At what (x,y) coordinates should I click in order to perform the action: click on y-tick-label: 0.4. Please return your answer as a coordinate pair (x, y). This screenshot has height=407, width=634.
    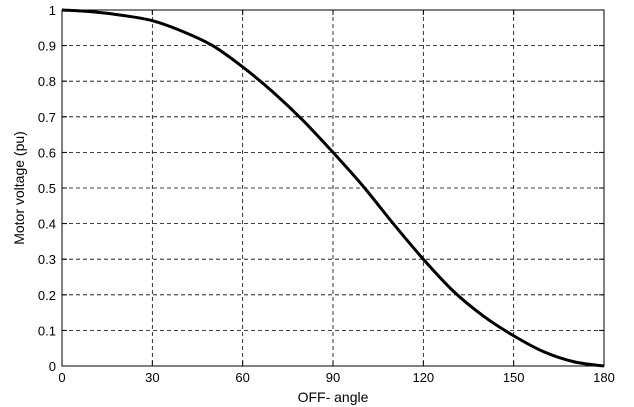
    Looking at the image, I should click on (47, 224).